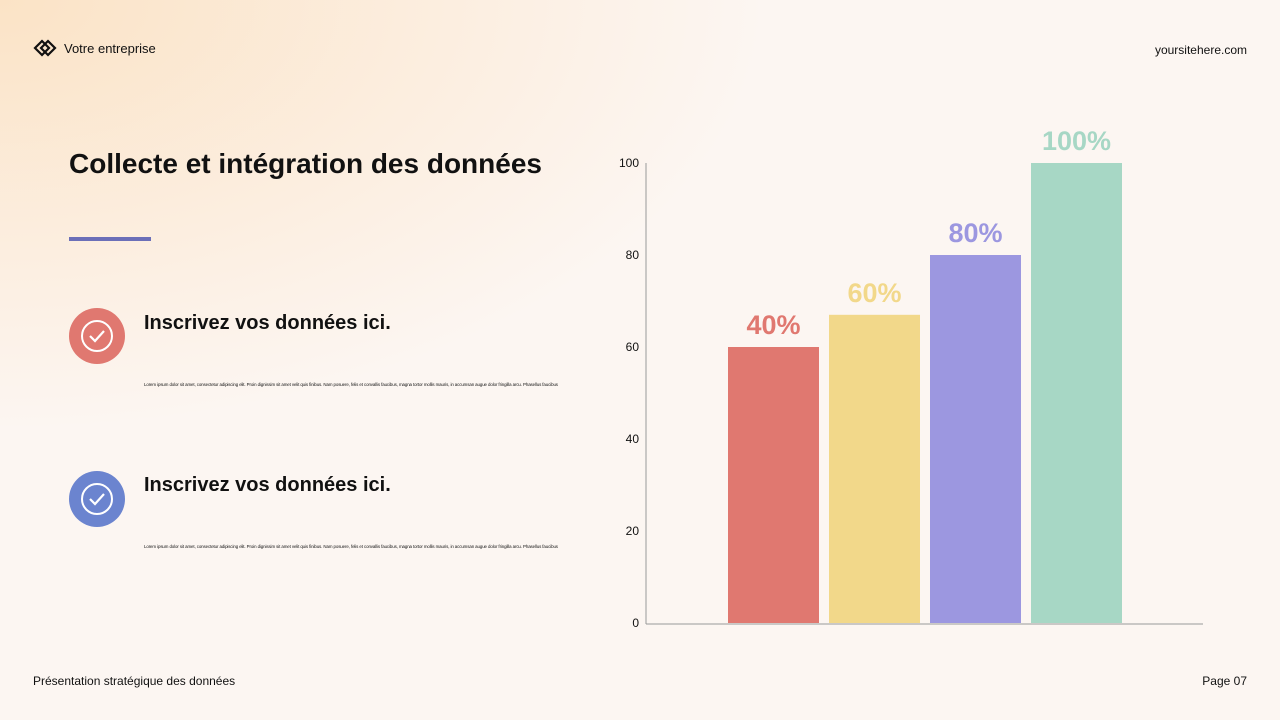 This screenshot has height=720, width=1280. What do you see at coordinates (633, 347) in the screenshot?
I see `y-tick-label: 60` at bounding box center [633, 347].